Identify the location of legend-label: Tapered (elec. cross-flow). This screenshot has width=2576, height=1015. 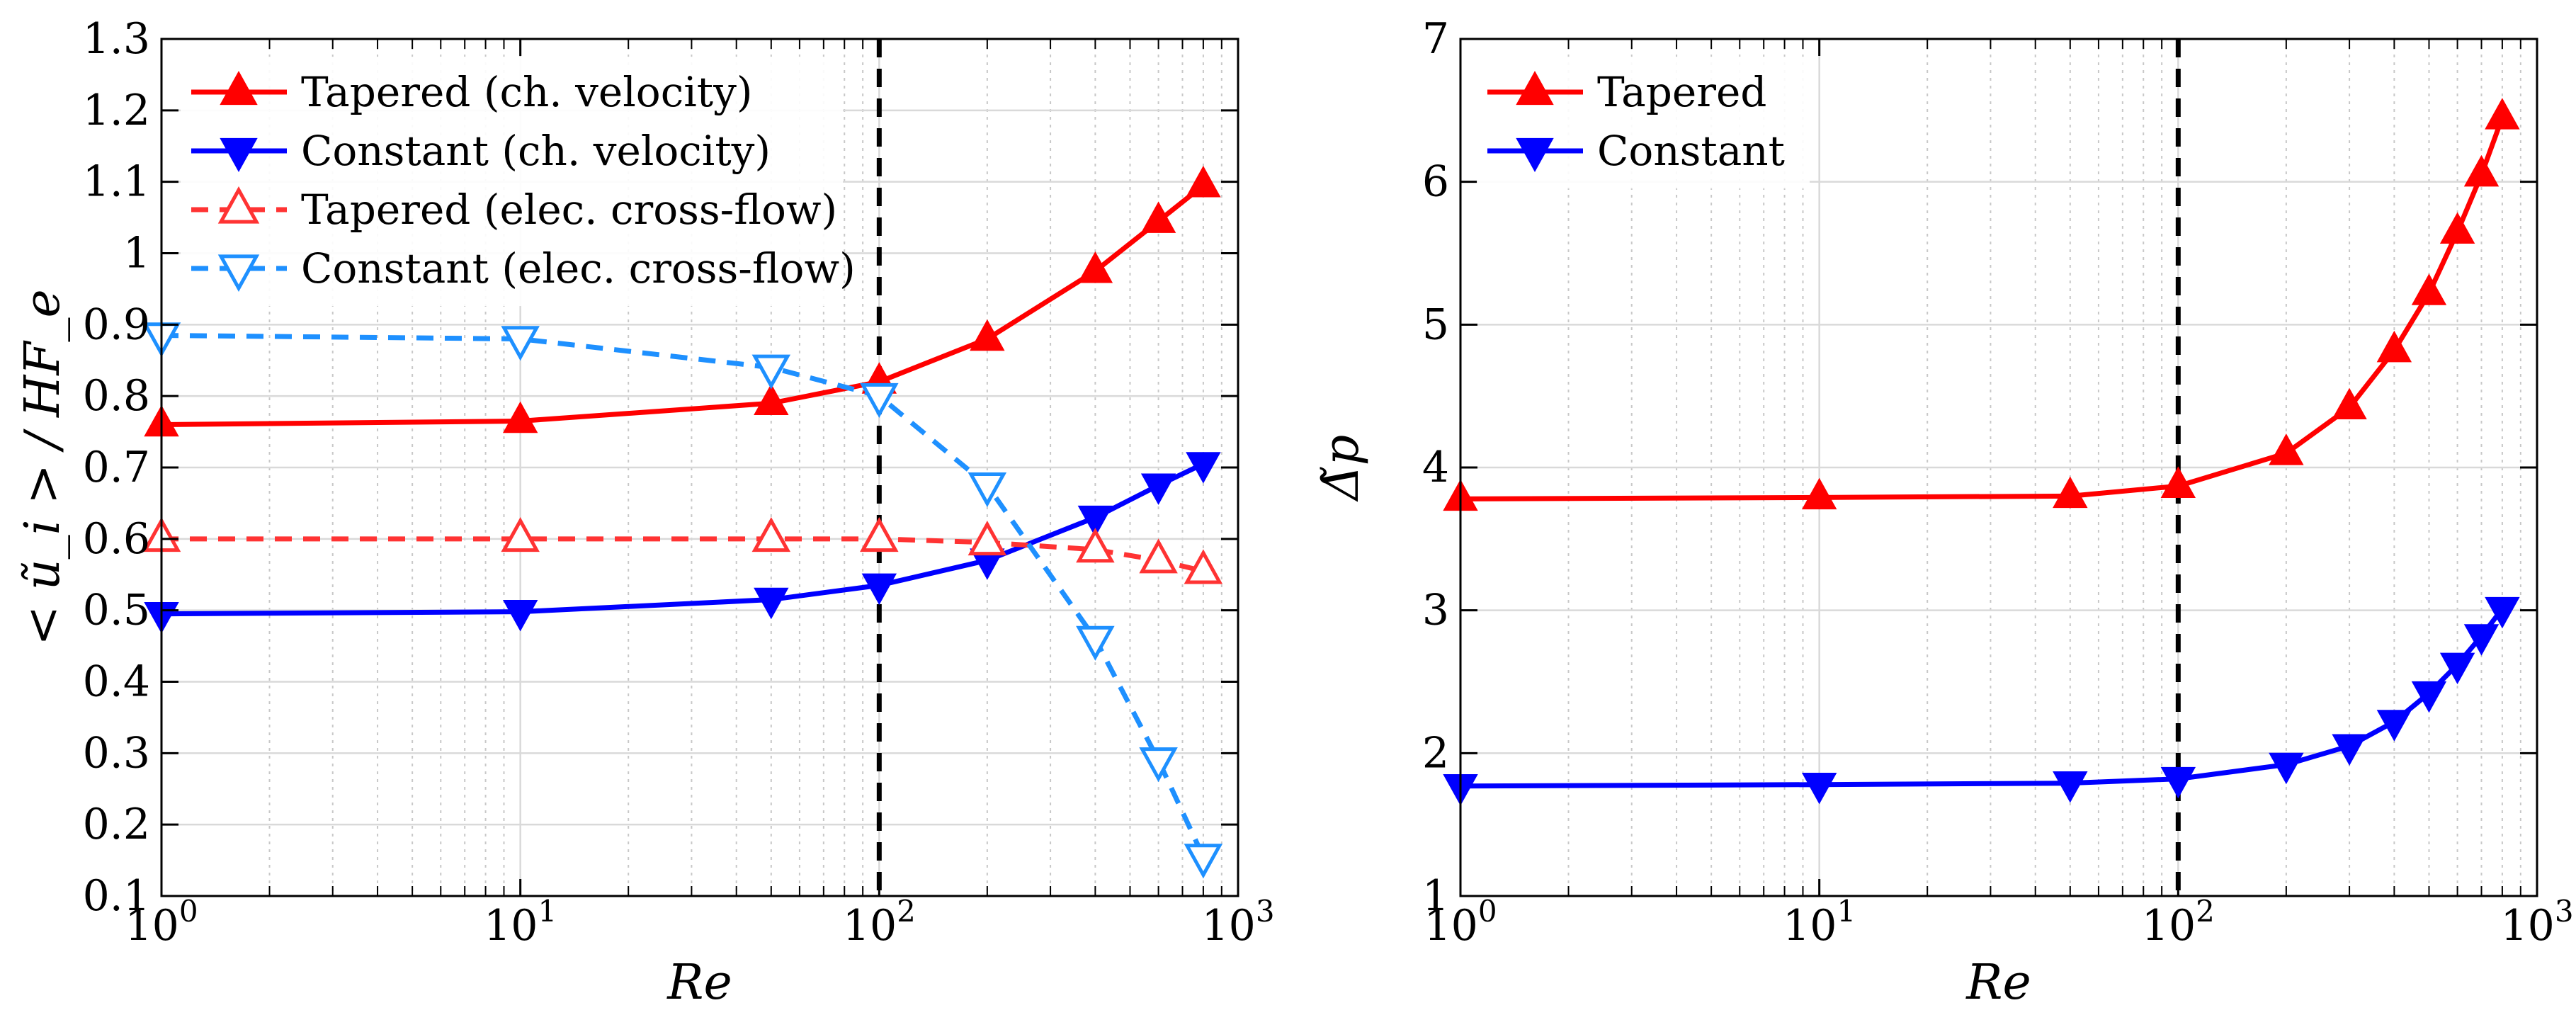
(569, 210).